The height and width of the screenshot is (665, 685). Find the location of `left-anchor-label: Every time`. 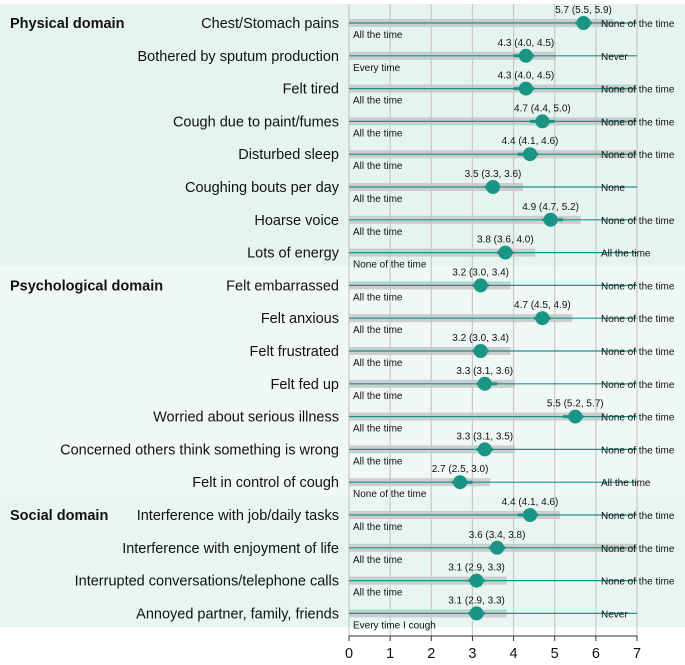

left-anchor-label: Every time is located at coordinates (377, 68).